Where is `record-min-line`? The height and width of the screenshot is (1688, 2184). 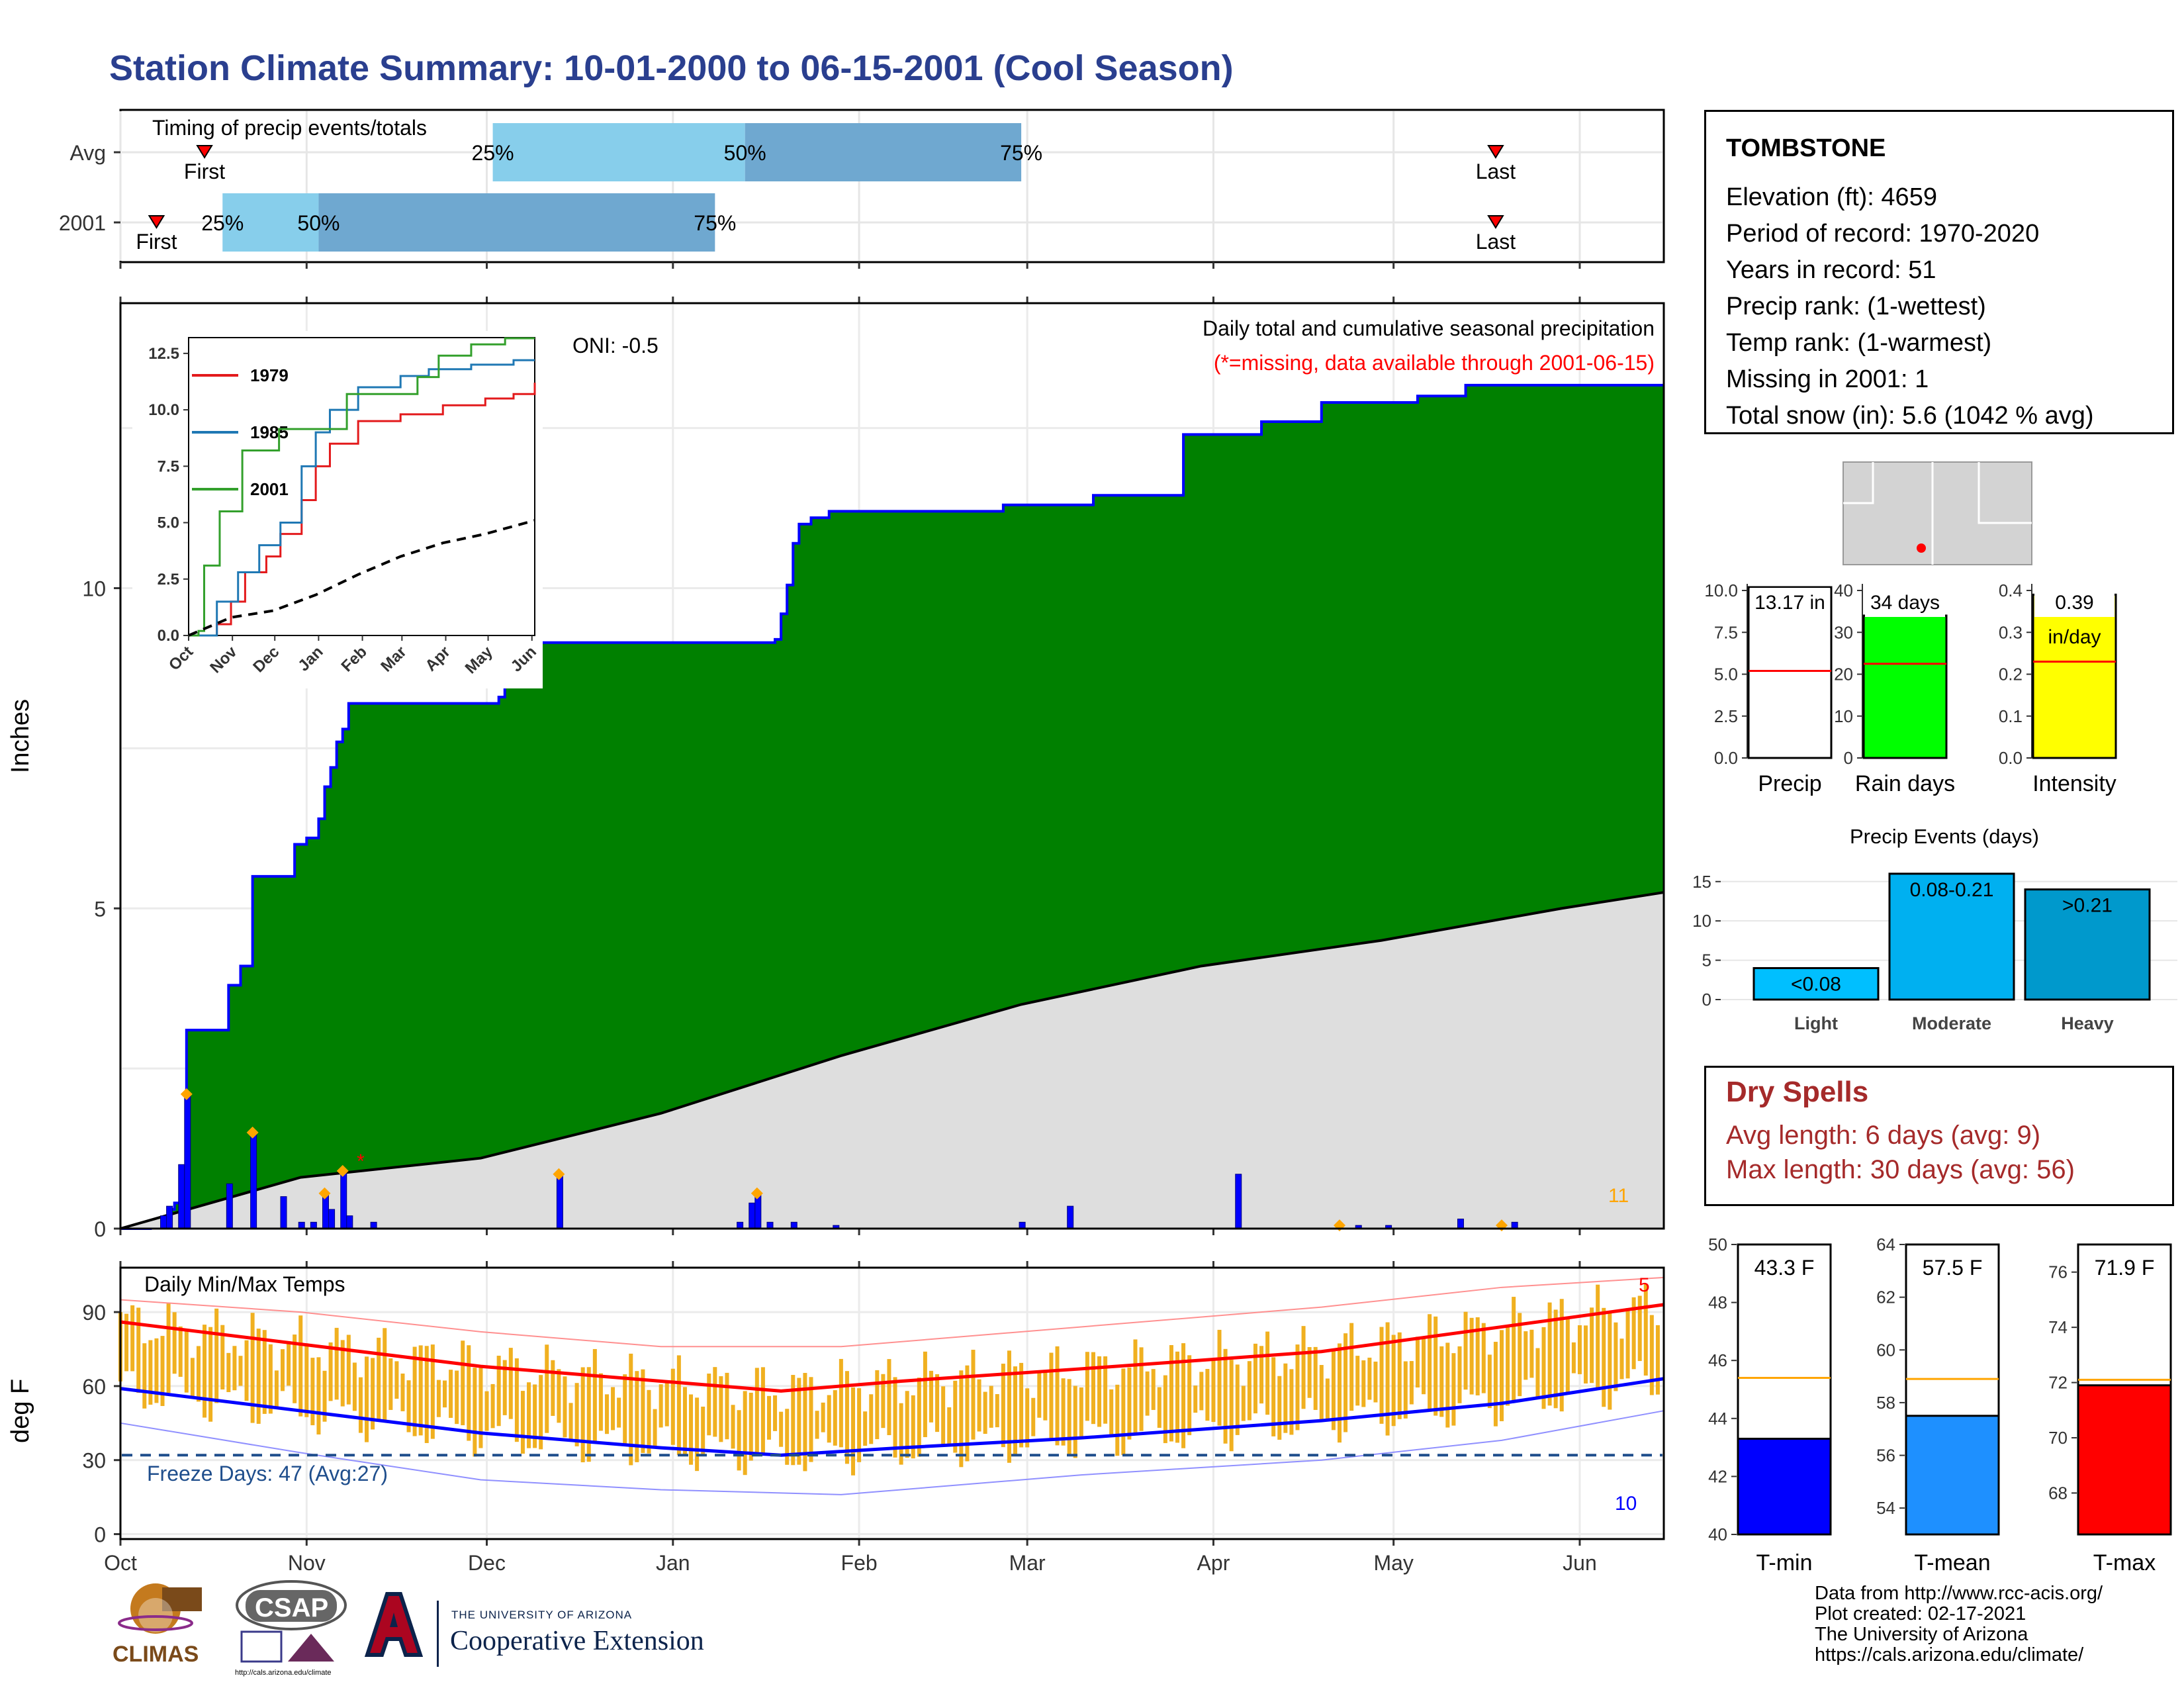 record-min-line is located at coordinates (892, 1452).